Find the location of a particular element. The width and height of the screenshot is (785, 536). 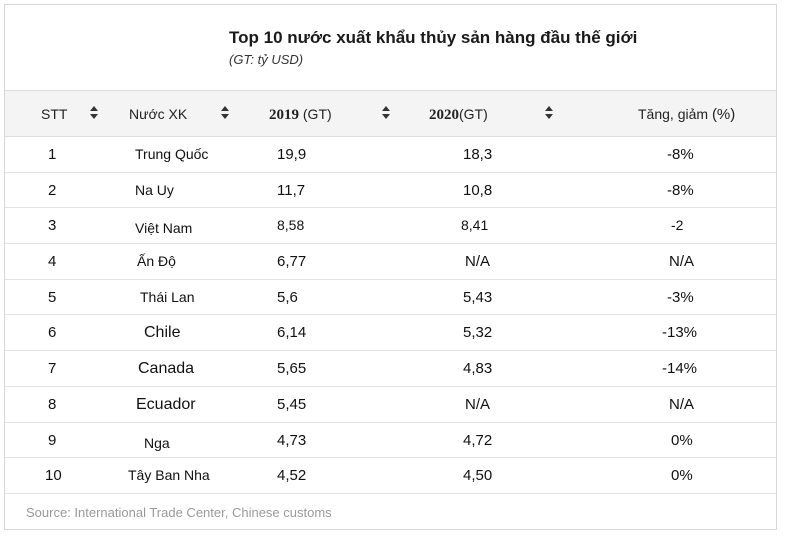

header-2020-year: 2020 is located at coordinates (444, 115).